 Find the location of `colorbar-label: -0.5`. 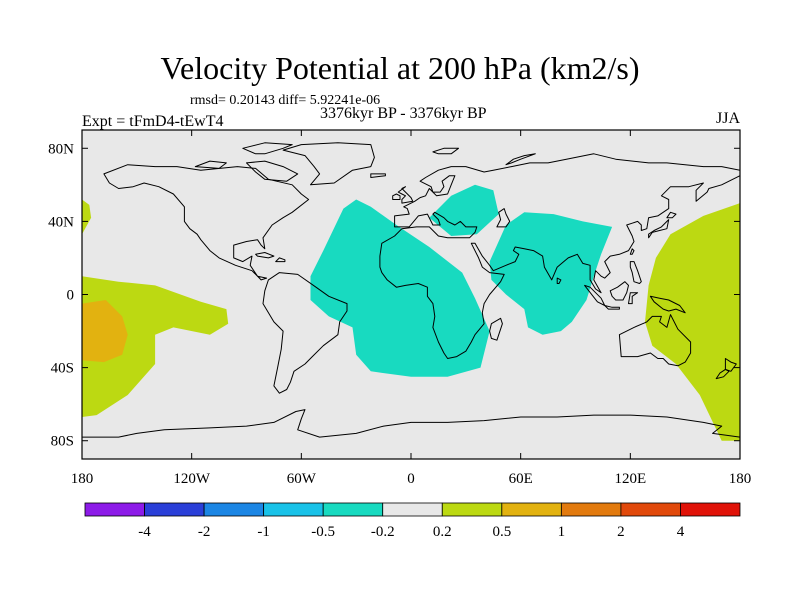

colorbar-label: -0.5 is located at coordinates (323, 532).